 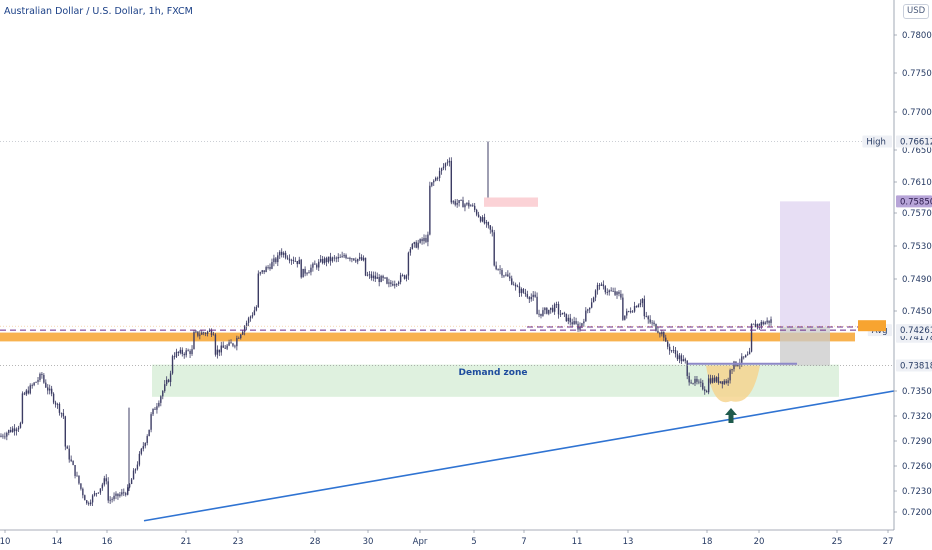 What do you see at coordinates (427, 337) in the screenshot?
I see `resistance-zone-band` at bounding box center [427, 337].